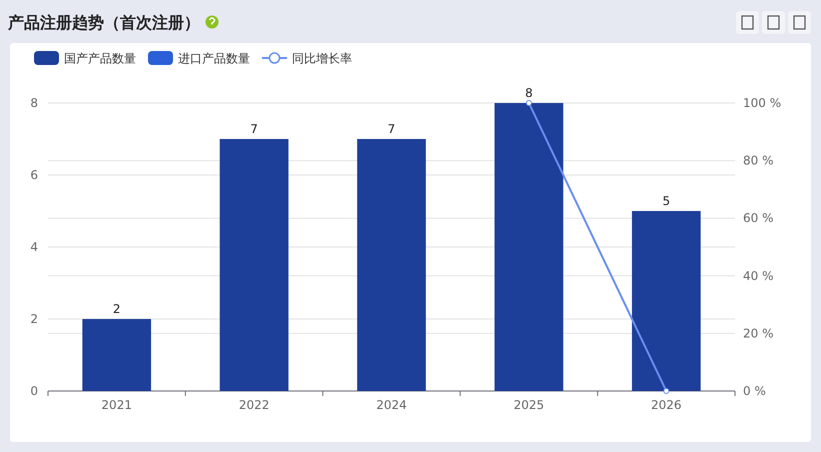 The height and width of the screenshot is (452, 821). I want to click on data-label: 2, so click(116, 309).